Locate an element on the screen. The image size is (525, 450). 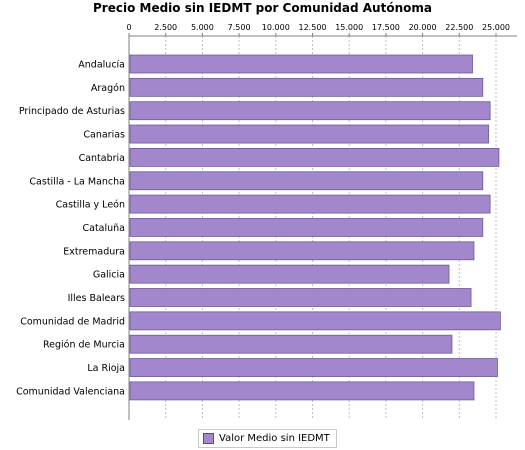
x-tick-label: 5.000 is located at coordinates (202, 27).